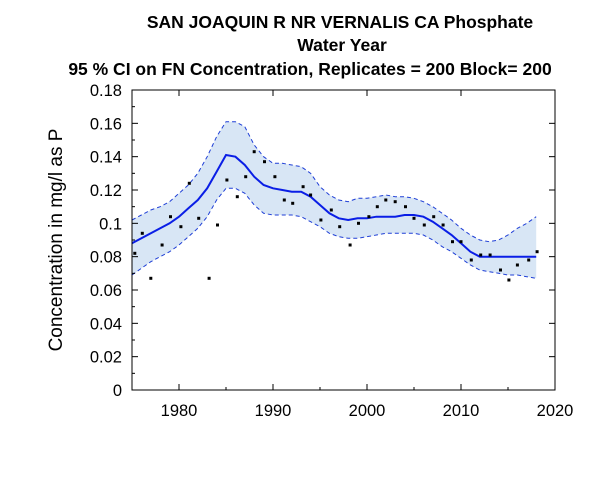  Describe the element at coordinates (340, 22) in the screenshot. I see `chart-title: SAN JOAQUIN R NR VERNALIS CA Phosphate` at that location.